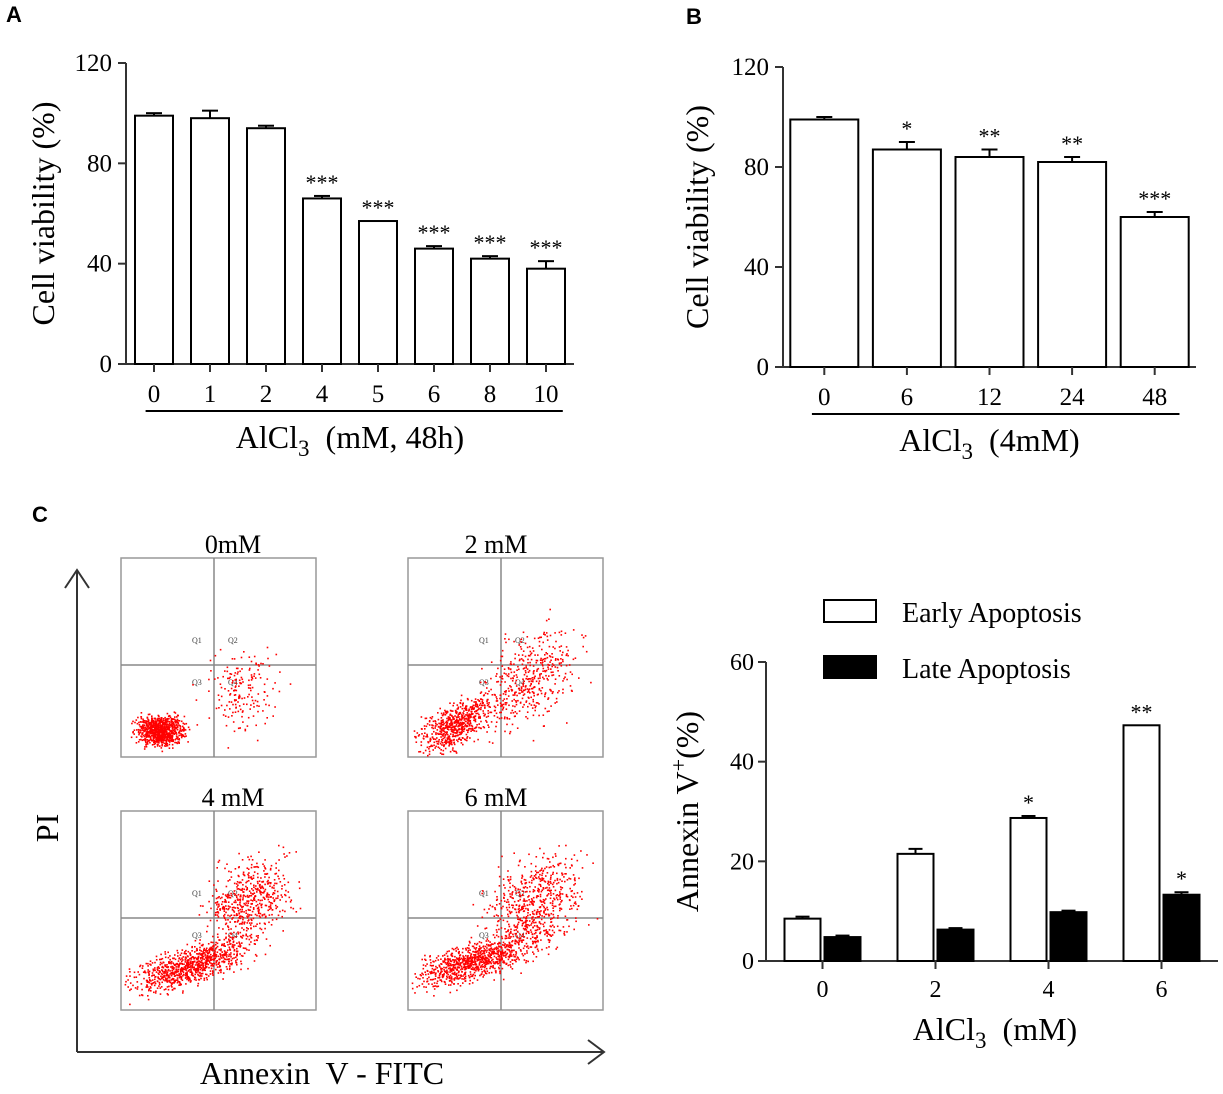 The image size is (1223, 1094). Describe the element at coordinates (266, 394) in the screenshot. I see `x-tick-label: 2` at that location.